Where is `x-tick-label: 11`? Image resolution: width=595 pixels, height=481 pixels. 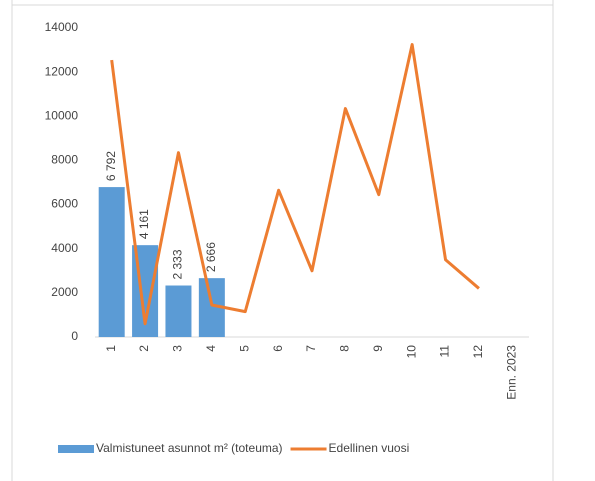 x-tick-label: 11 is located at coordinates (445, 351).